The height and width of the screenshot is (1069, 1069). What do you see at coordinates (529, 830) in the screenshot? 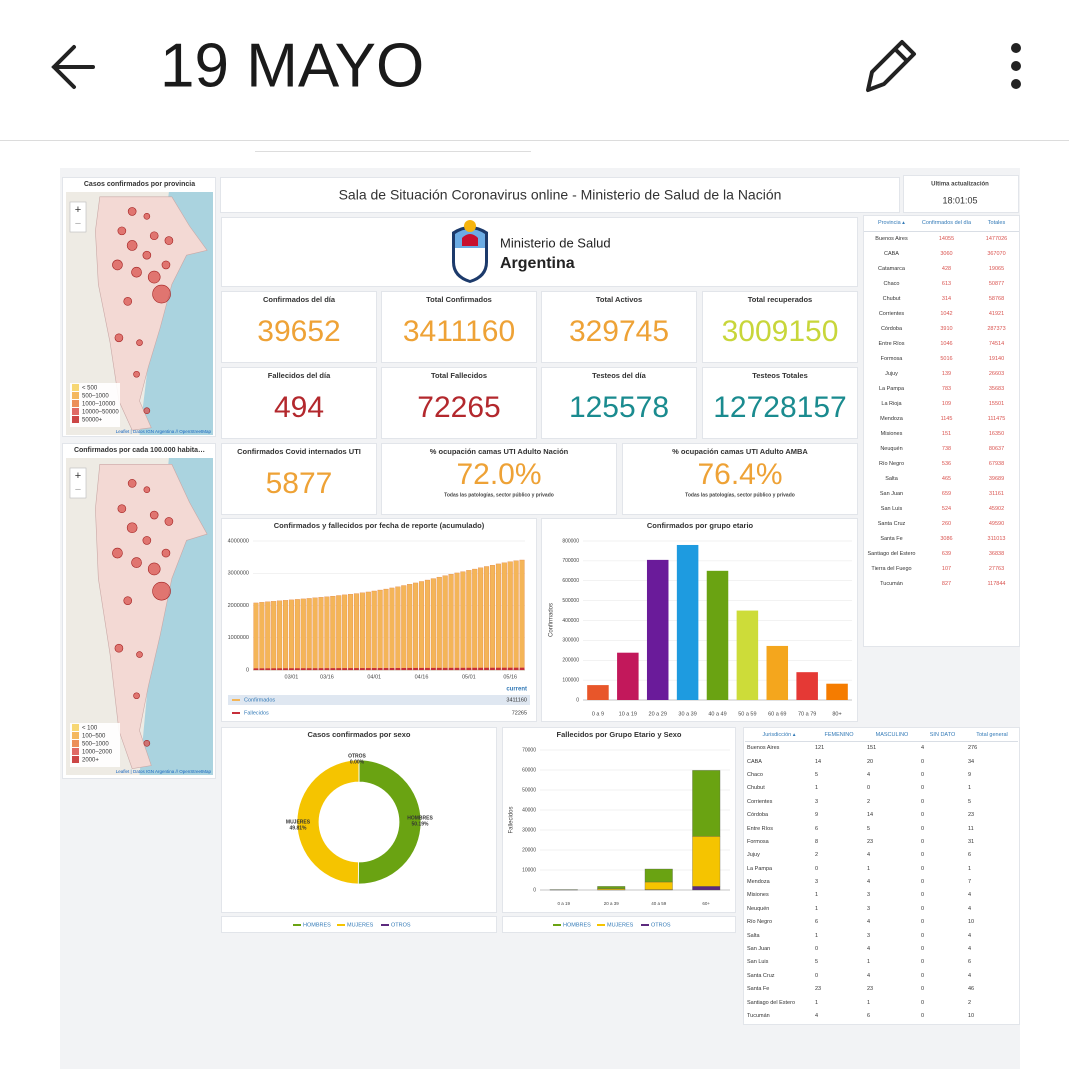
I see `y-tick-label: 30000` at bounding box center [529, 830].